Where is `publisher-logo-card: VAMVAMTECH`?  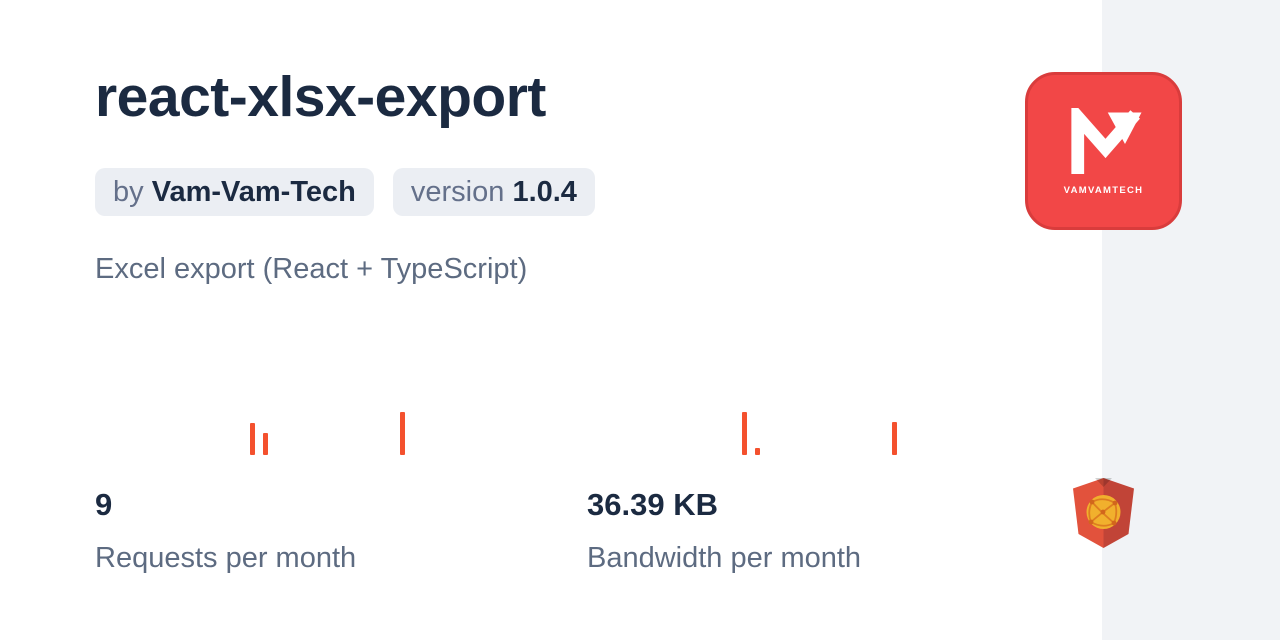
publisher-logo-card: VAMVAMTECH is located at coordinates (1103, 151).